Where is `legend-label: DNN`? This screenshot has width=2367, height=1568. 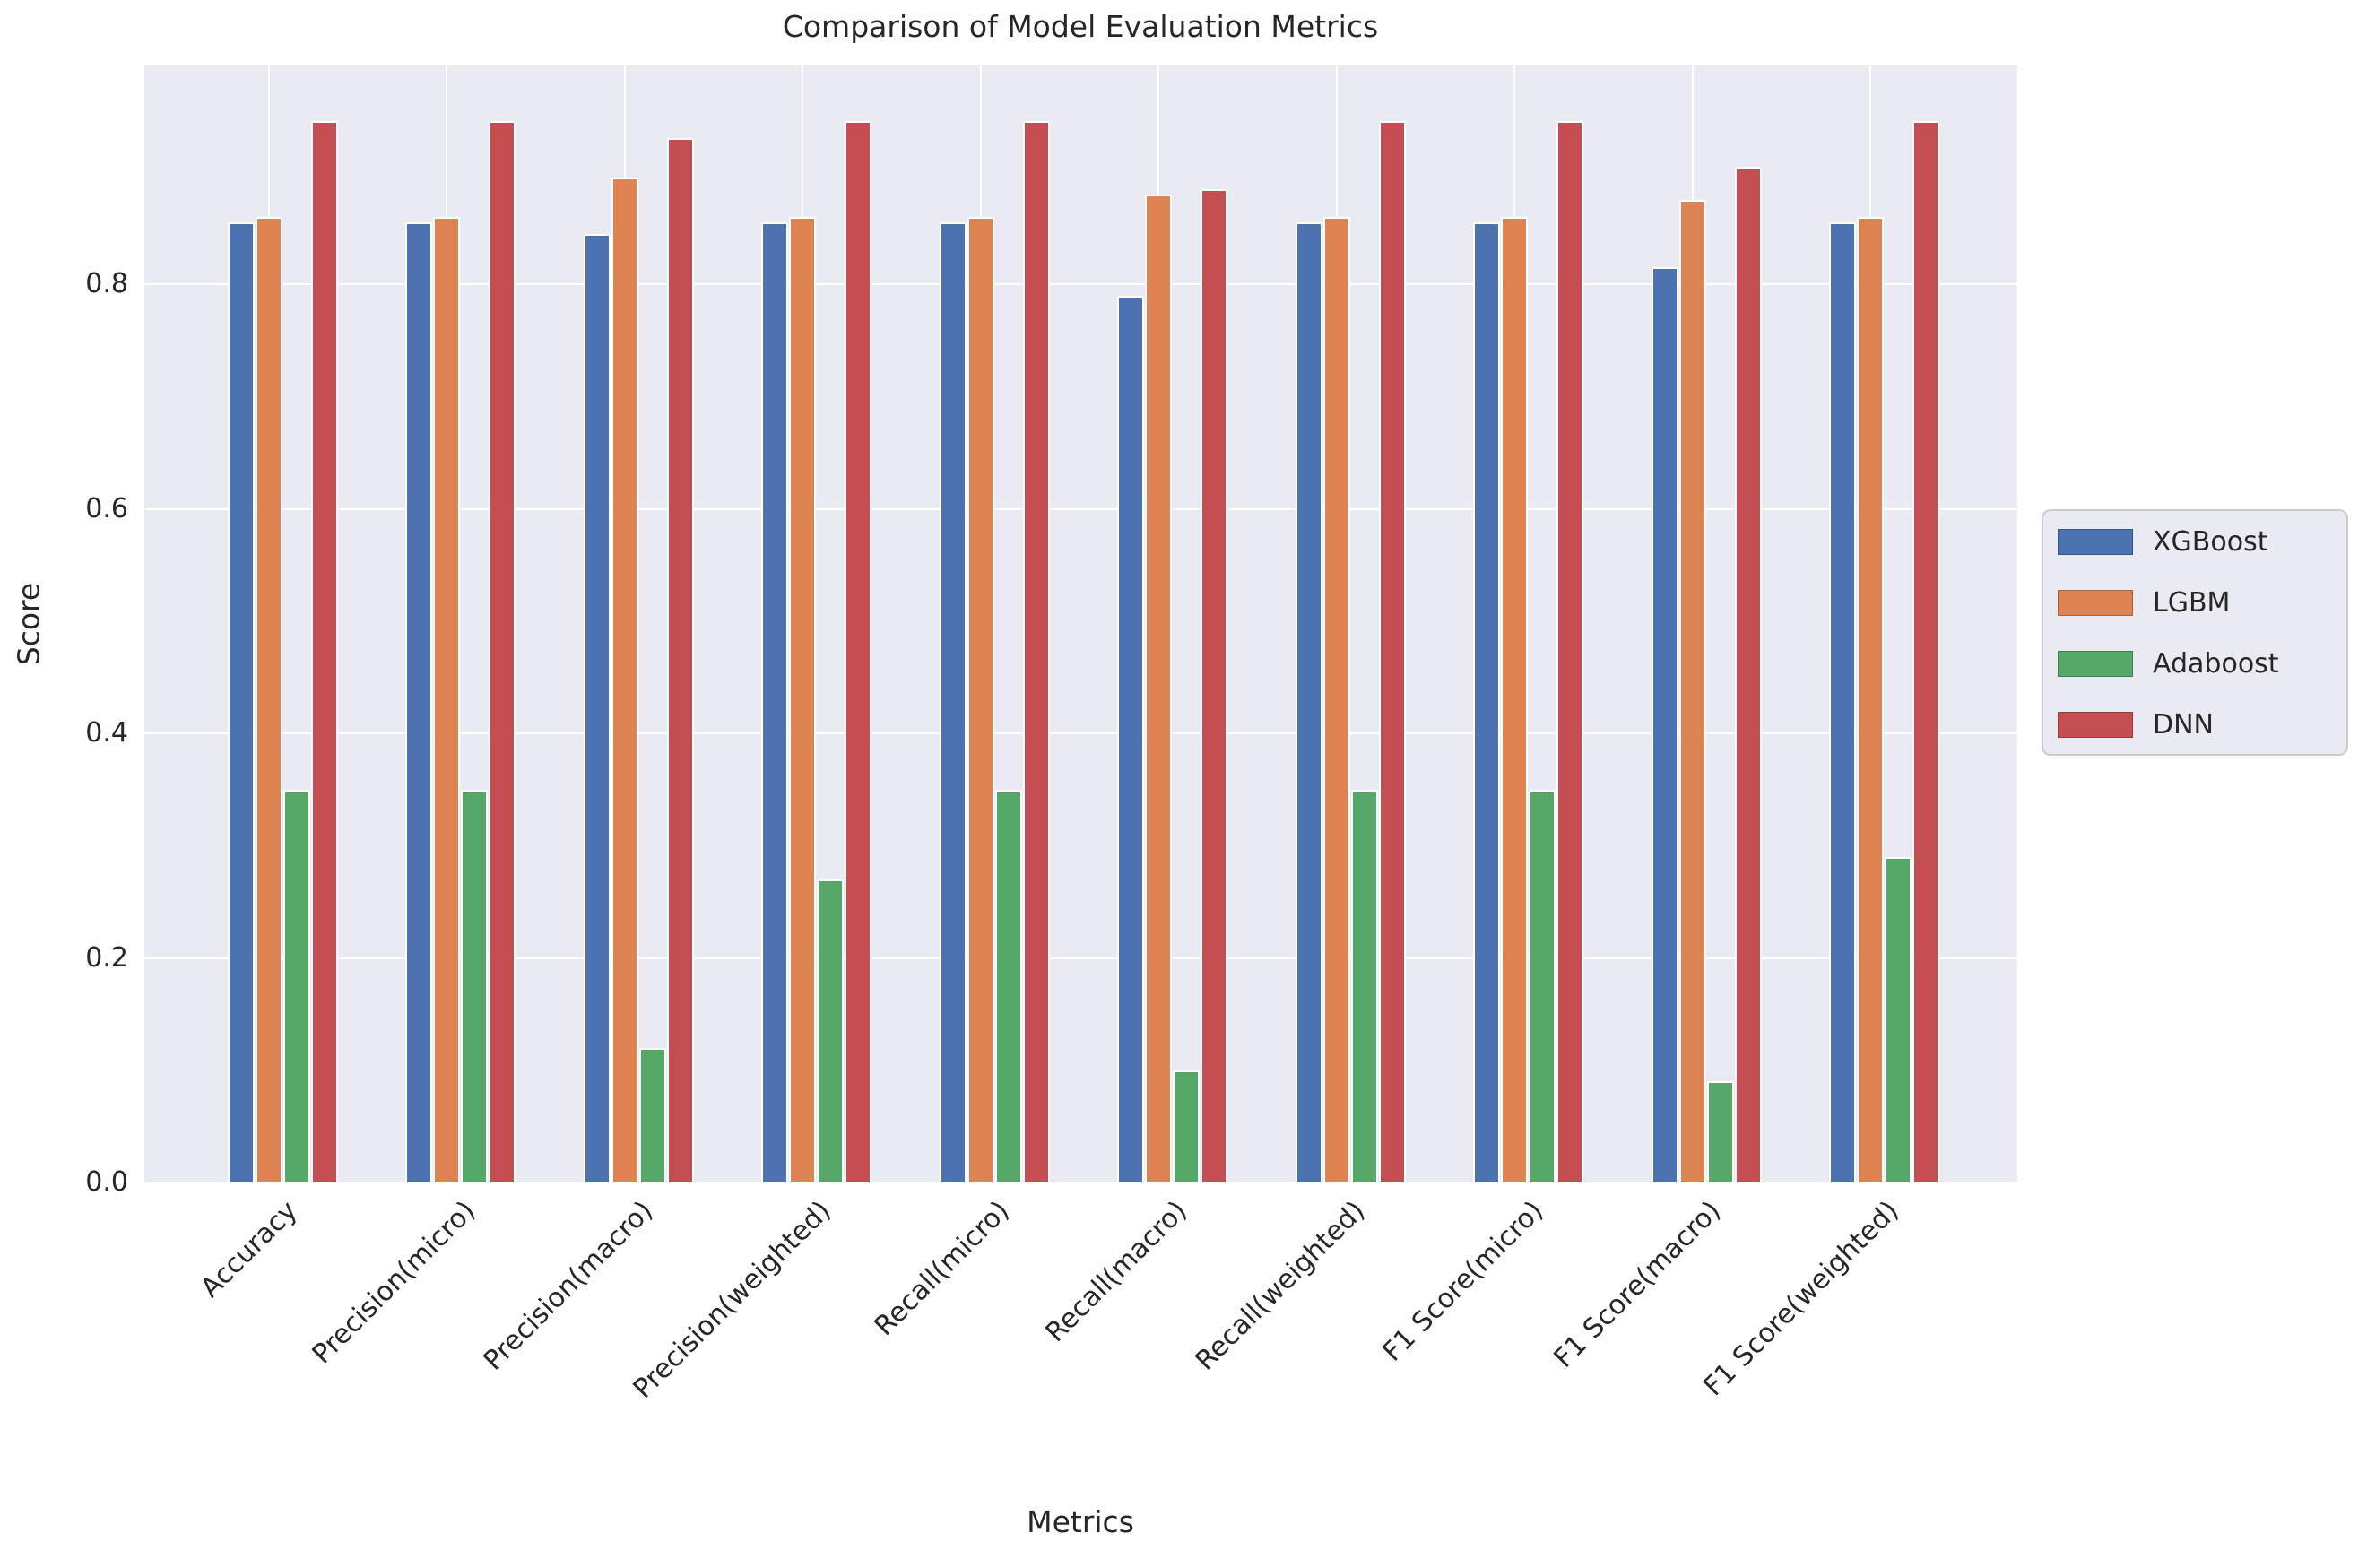 legend-label: DNN is located at coordinates (2183, 725).